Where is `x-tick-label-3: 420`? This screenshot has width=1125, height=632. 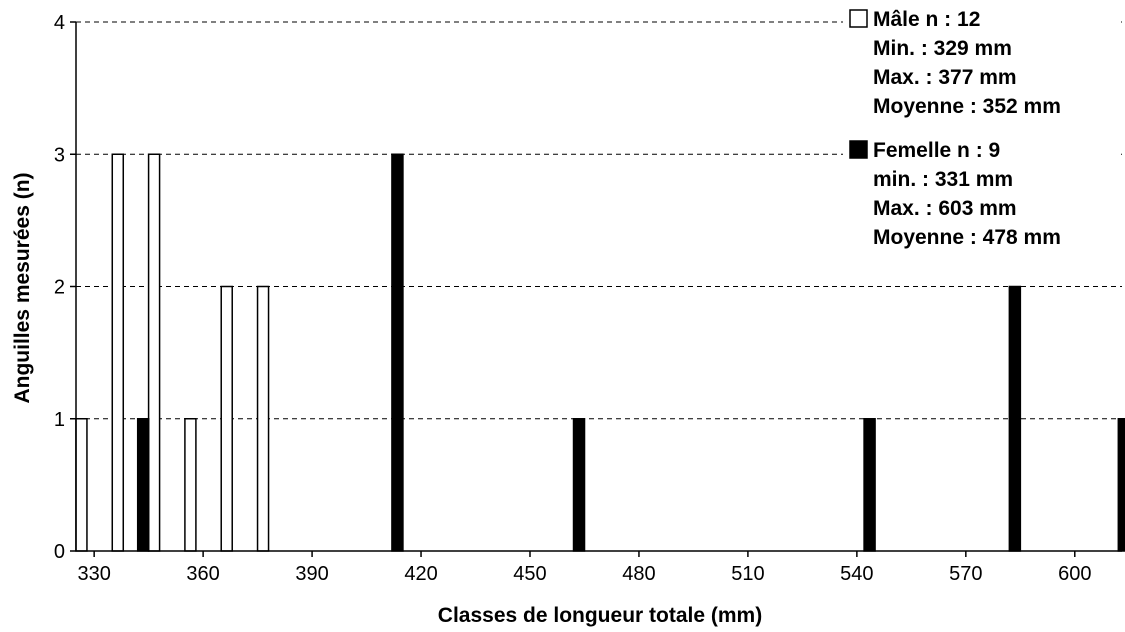 x-tick-label-3: 420 is located at coordinates (420, 574).